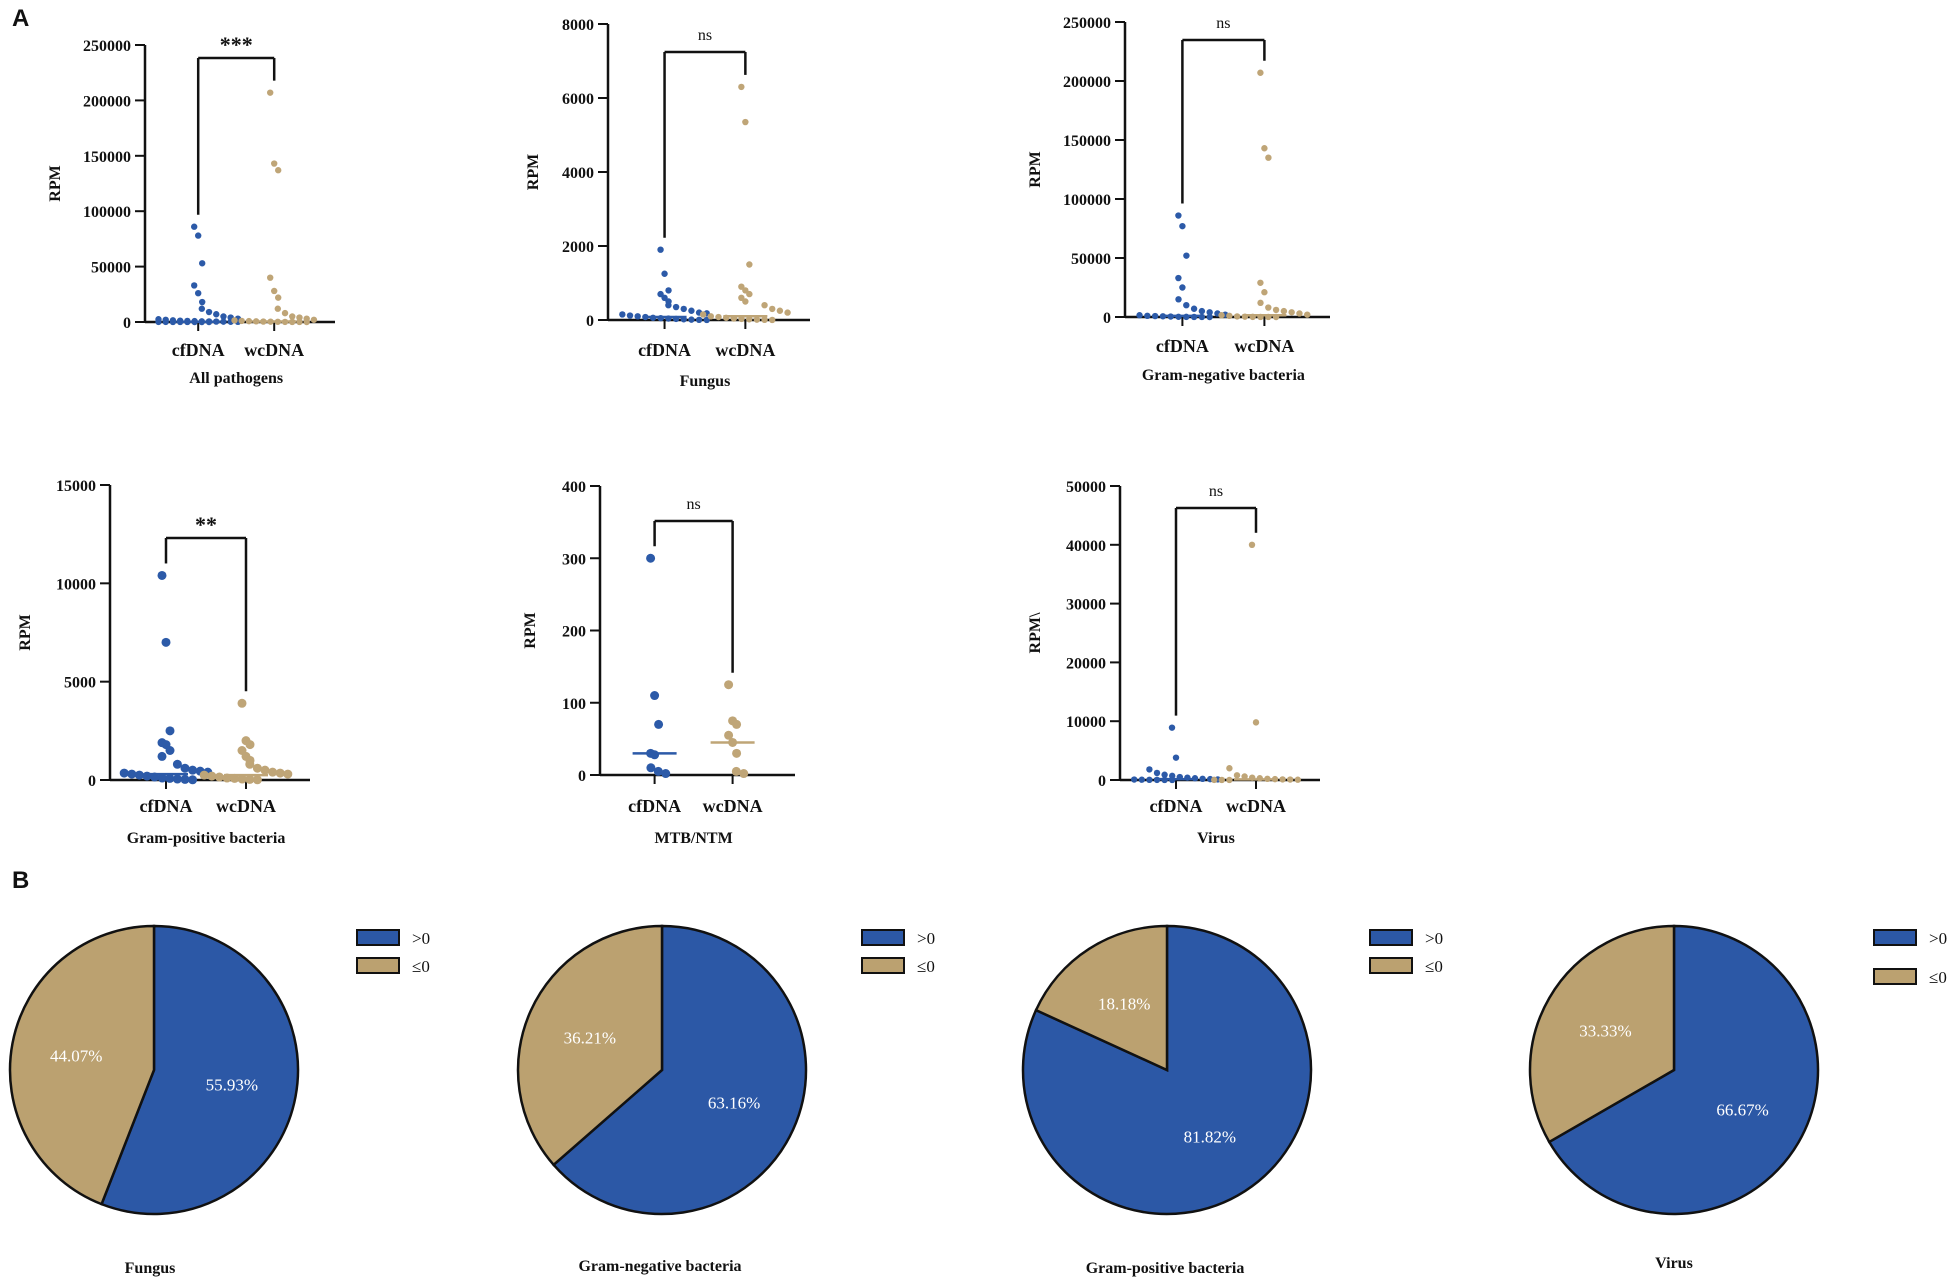  What do you see at coordinates (1124, 1003) in the screenshot?
I see `pie-percent-negative: 18.18%` at bounding box center [1124, 1003].